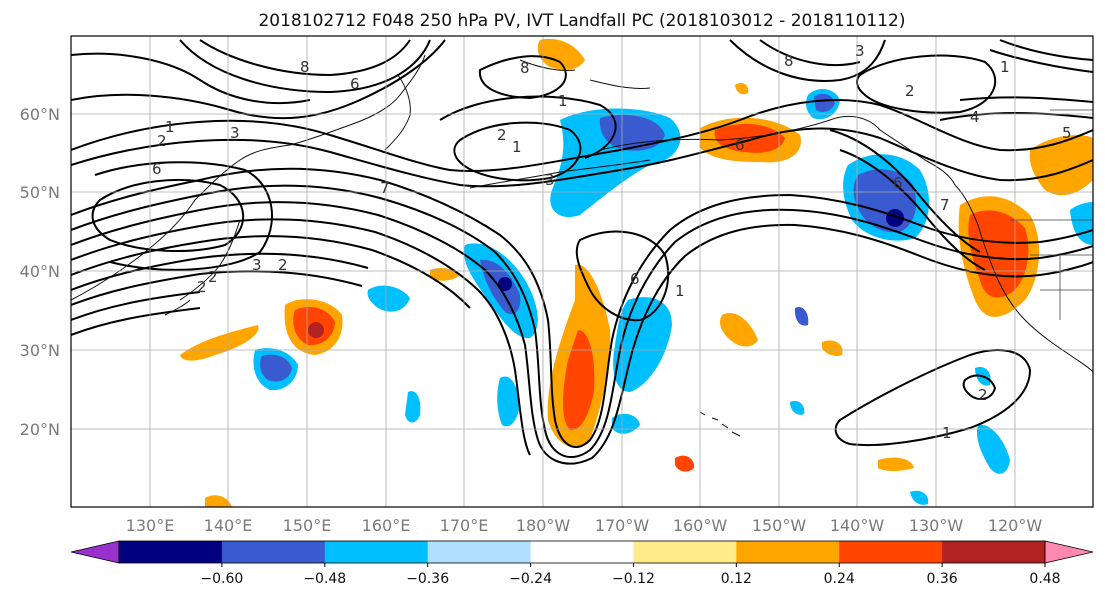 The image size is (1105, 601). I want to click on colorbar-tick-label: 0.12, so click(736, 579).